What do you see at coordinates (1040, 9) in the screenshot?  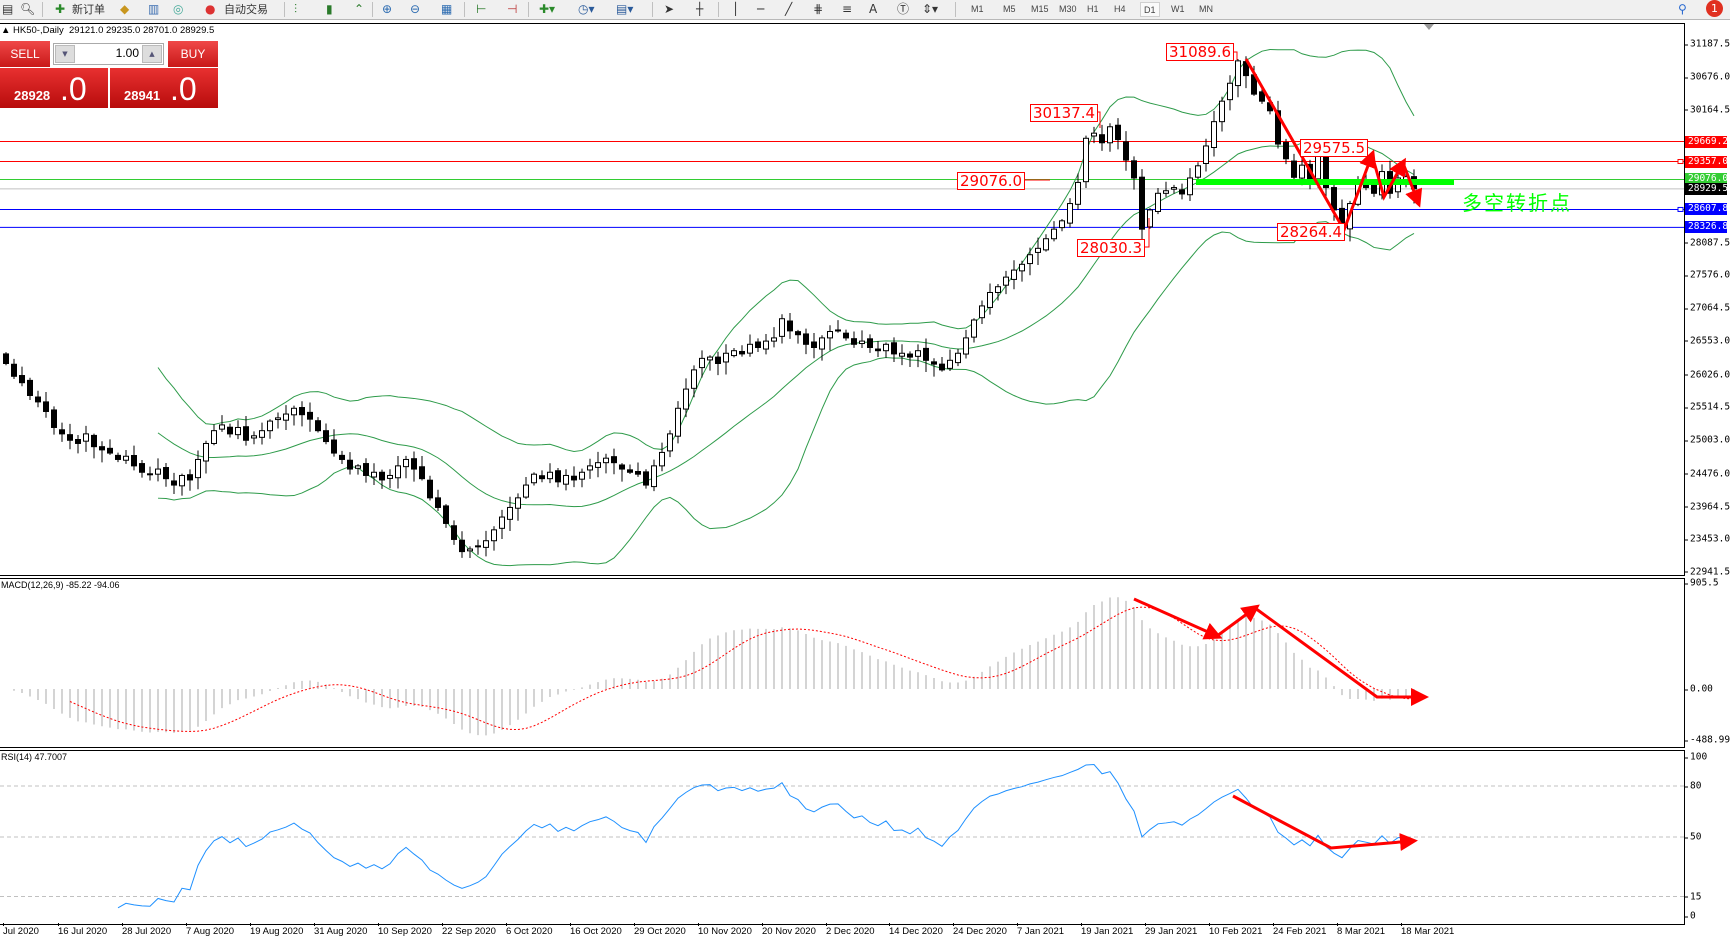 I see `timeframe-m15: M15` at bounding box center [1040, 9].